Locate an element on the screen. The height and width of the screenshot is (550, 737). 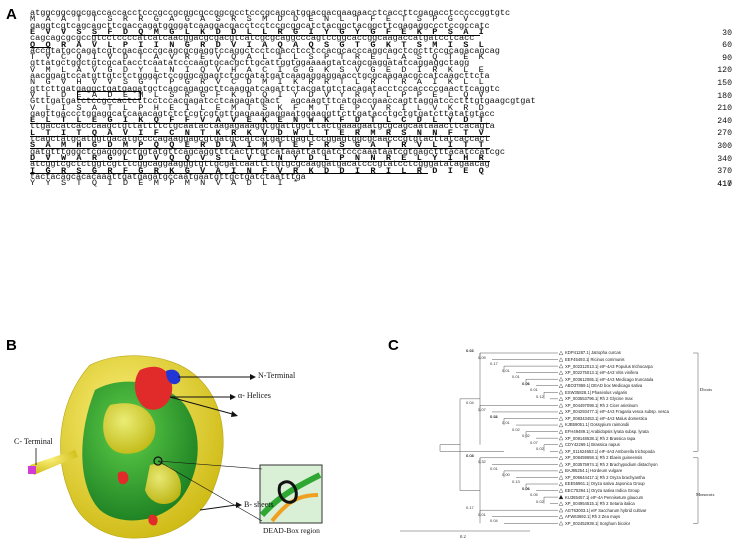
c-terminal-label: C- Terminal is located at coordinates (33, 441).